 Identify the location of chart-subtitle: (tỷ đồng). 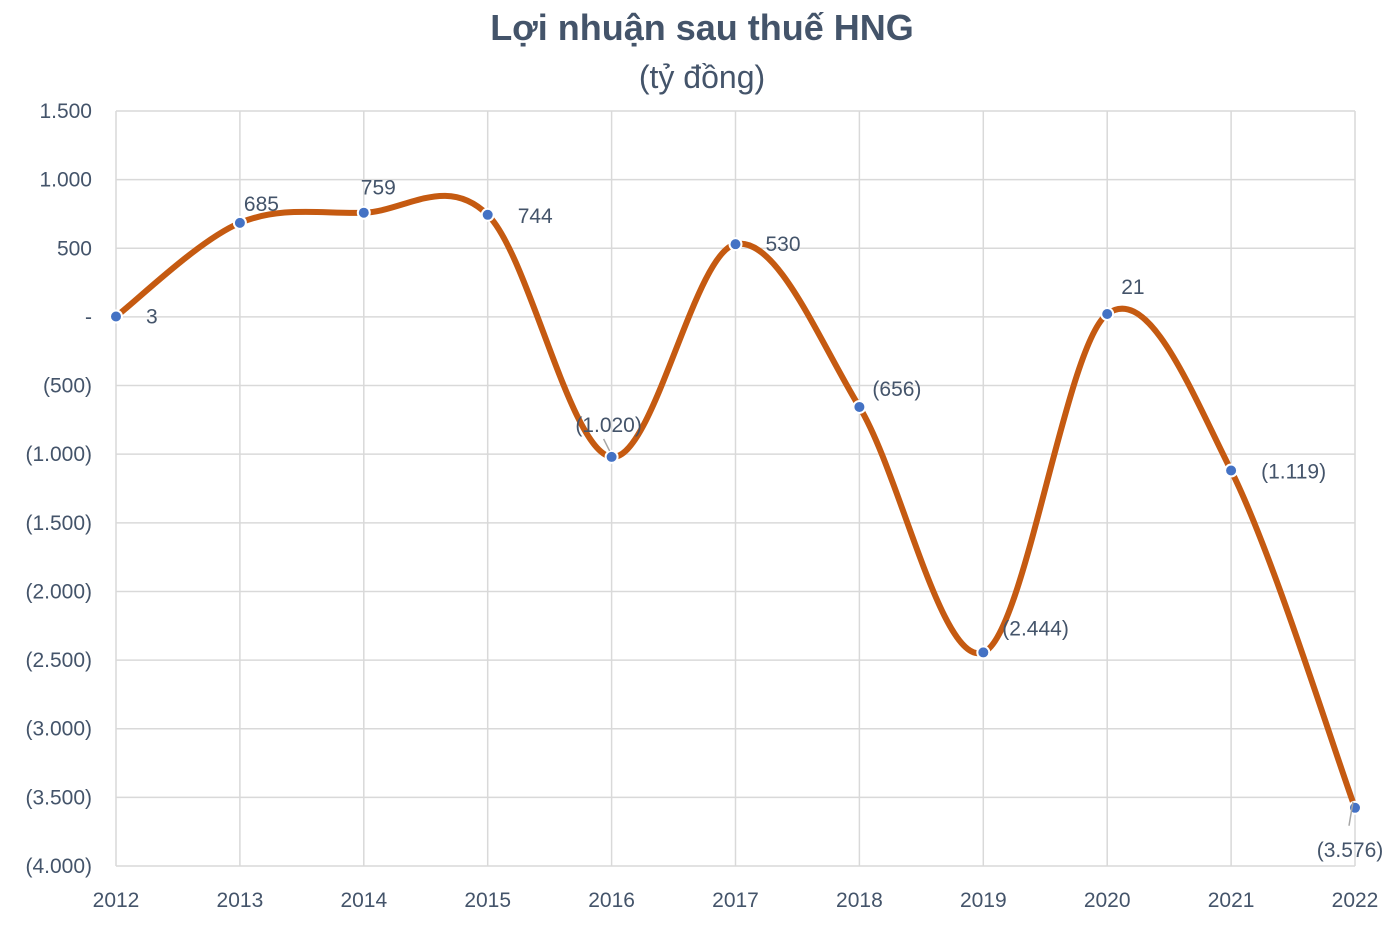
(702, 77).